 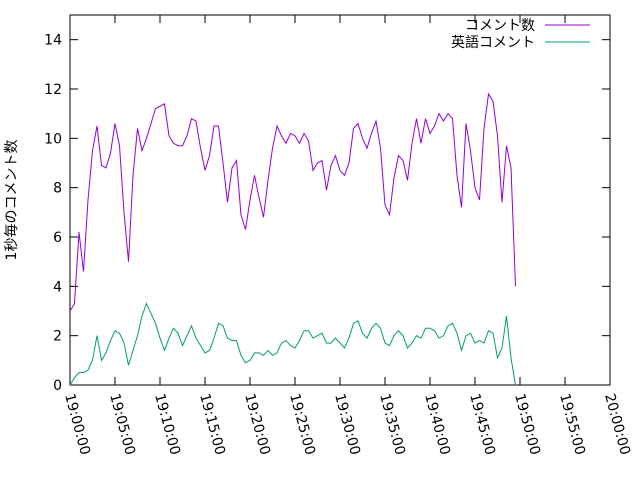 I want to click on x-tick-label: 19:05:00, so click(x=122, y=424).